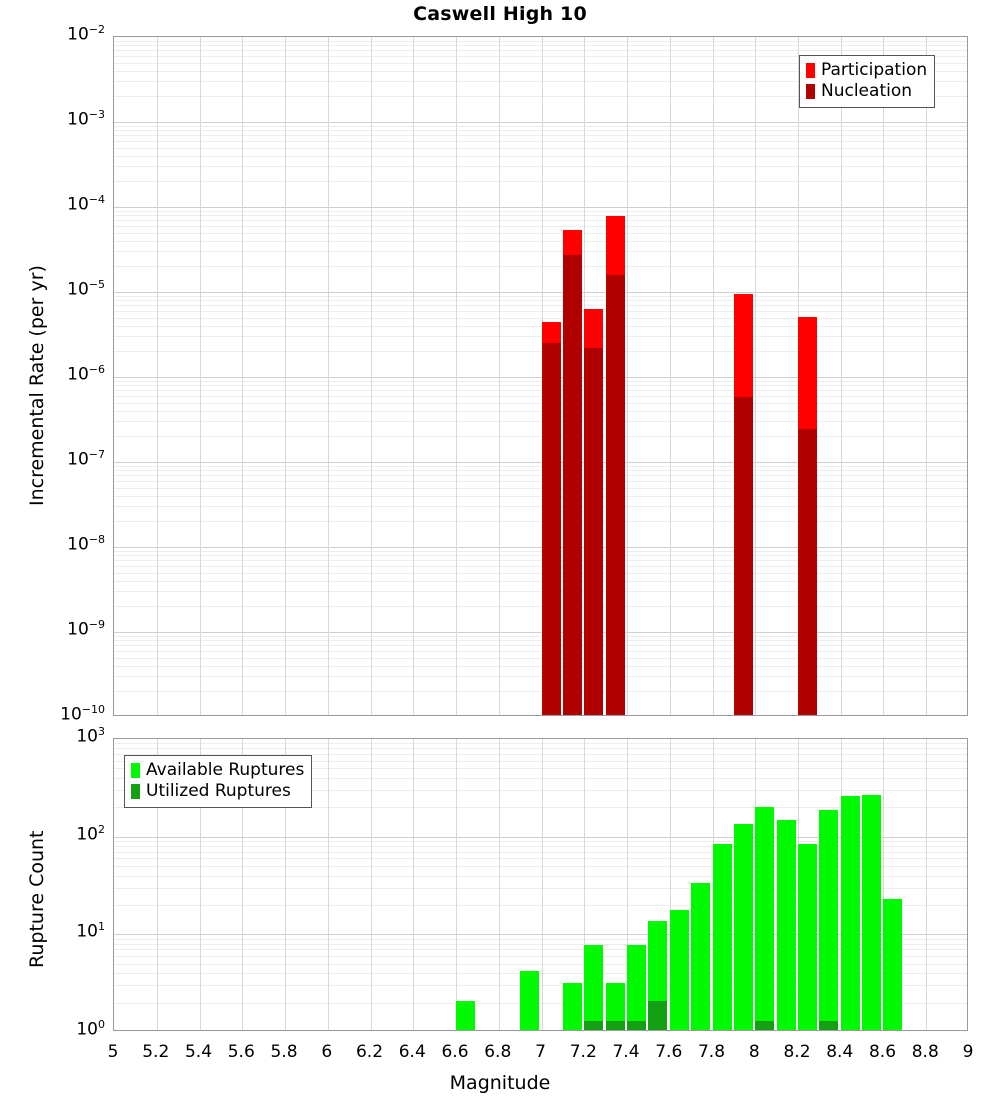  I want to click on x-tick-label: 5, so click(113, 1052).